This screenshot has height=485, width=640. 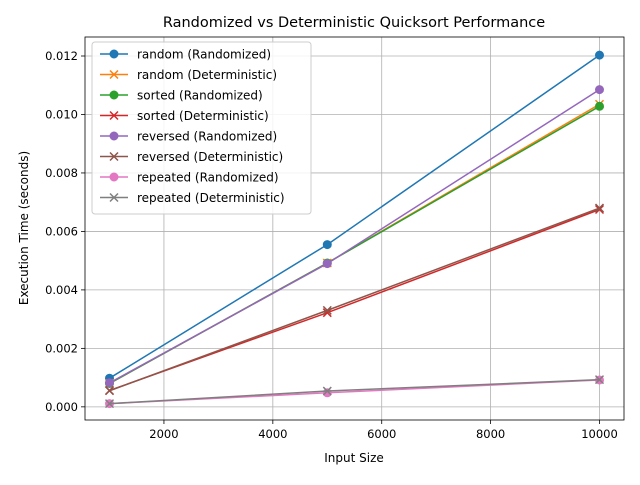 I want to click on y-tick-label: 0.006, so click(x=61, y=231).